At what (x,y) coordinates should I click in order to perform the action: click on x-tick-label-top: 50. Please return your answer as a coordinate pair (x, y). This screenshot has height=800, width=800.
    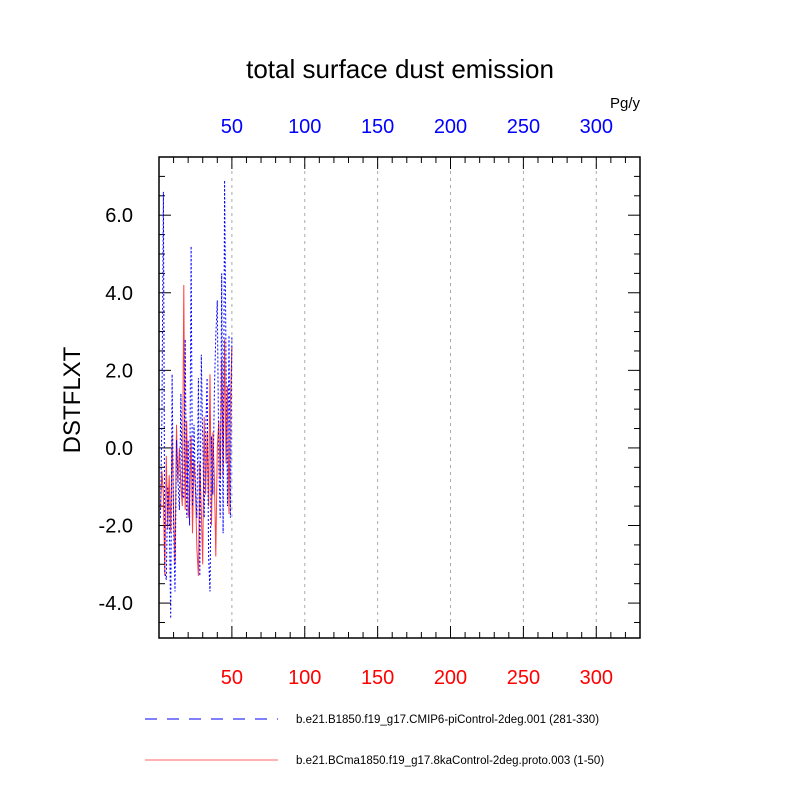
    Looking at the image, I should click on (232, 127).